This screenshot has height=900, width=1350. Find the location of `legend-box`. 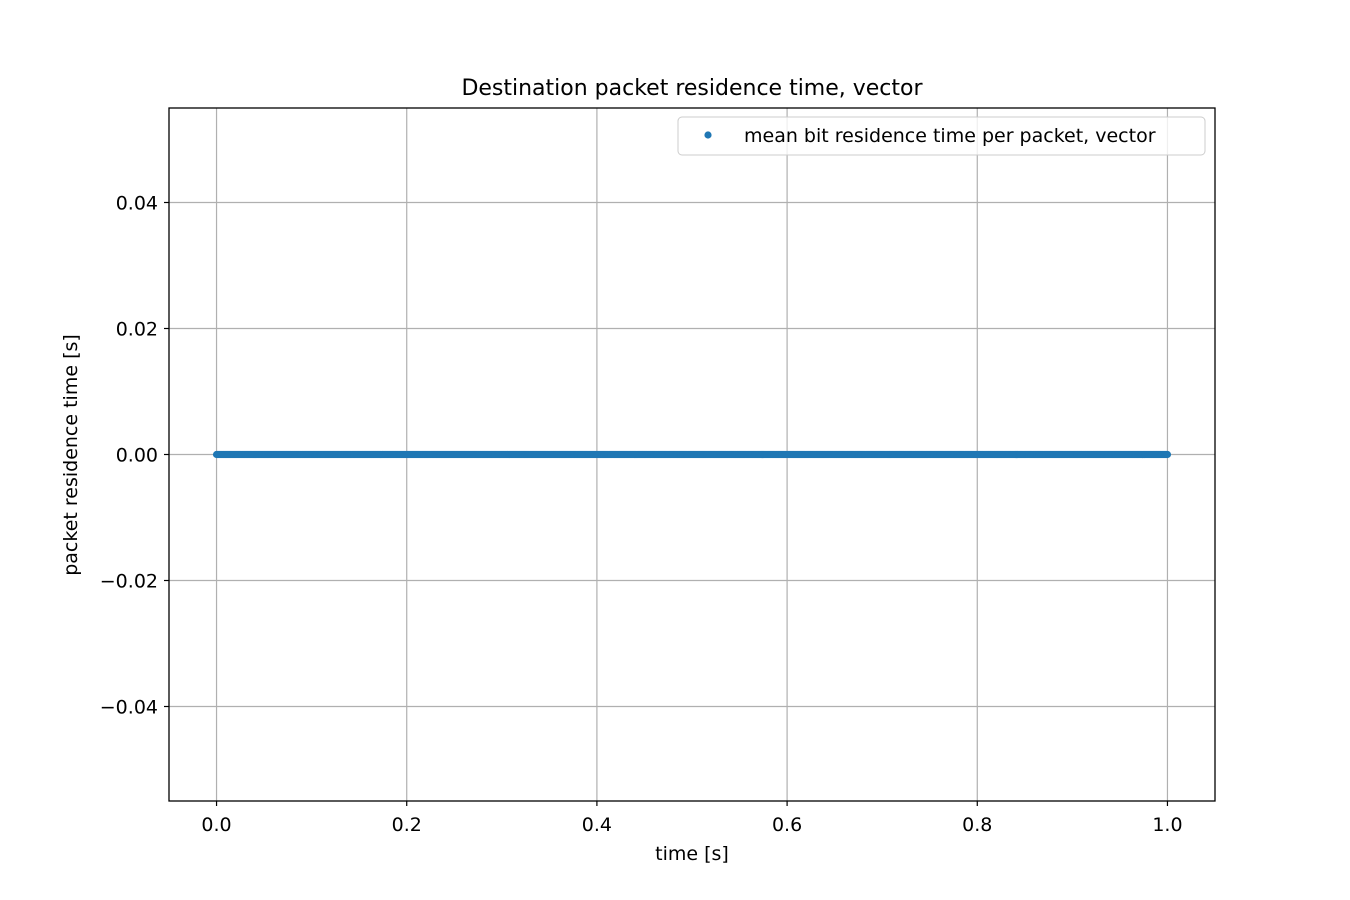

legend-box is located at coordinates (941, 136).